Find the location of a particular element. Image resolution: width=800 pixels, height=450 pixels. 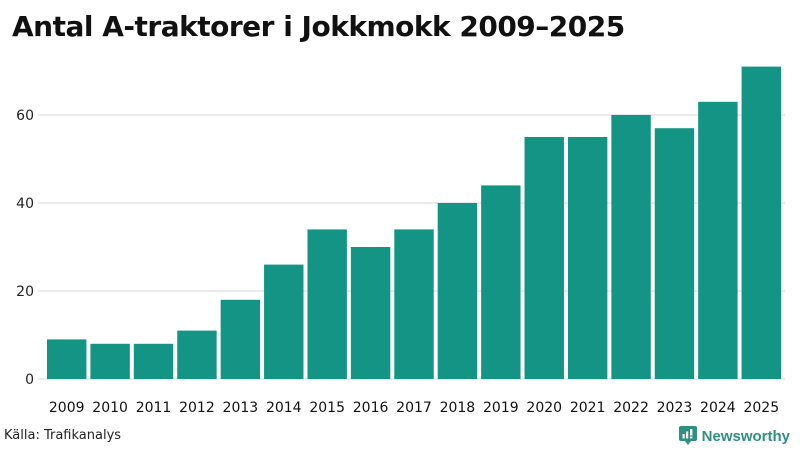

x-tick-label: 2018 is located at coordinates (458, 408).